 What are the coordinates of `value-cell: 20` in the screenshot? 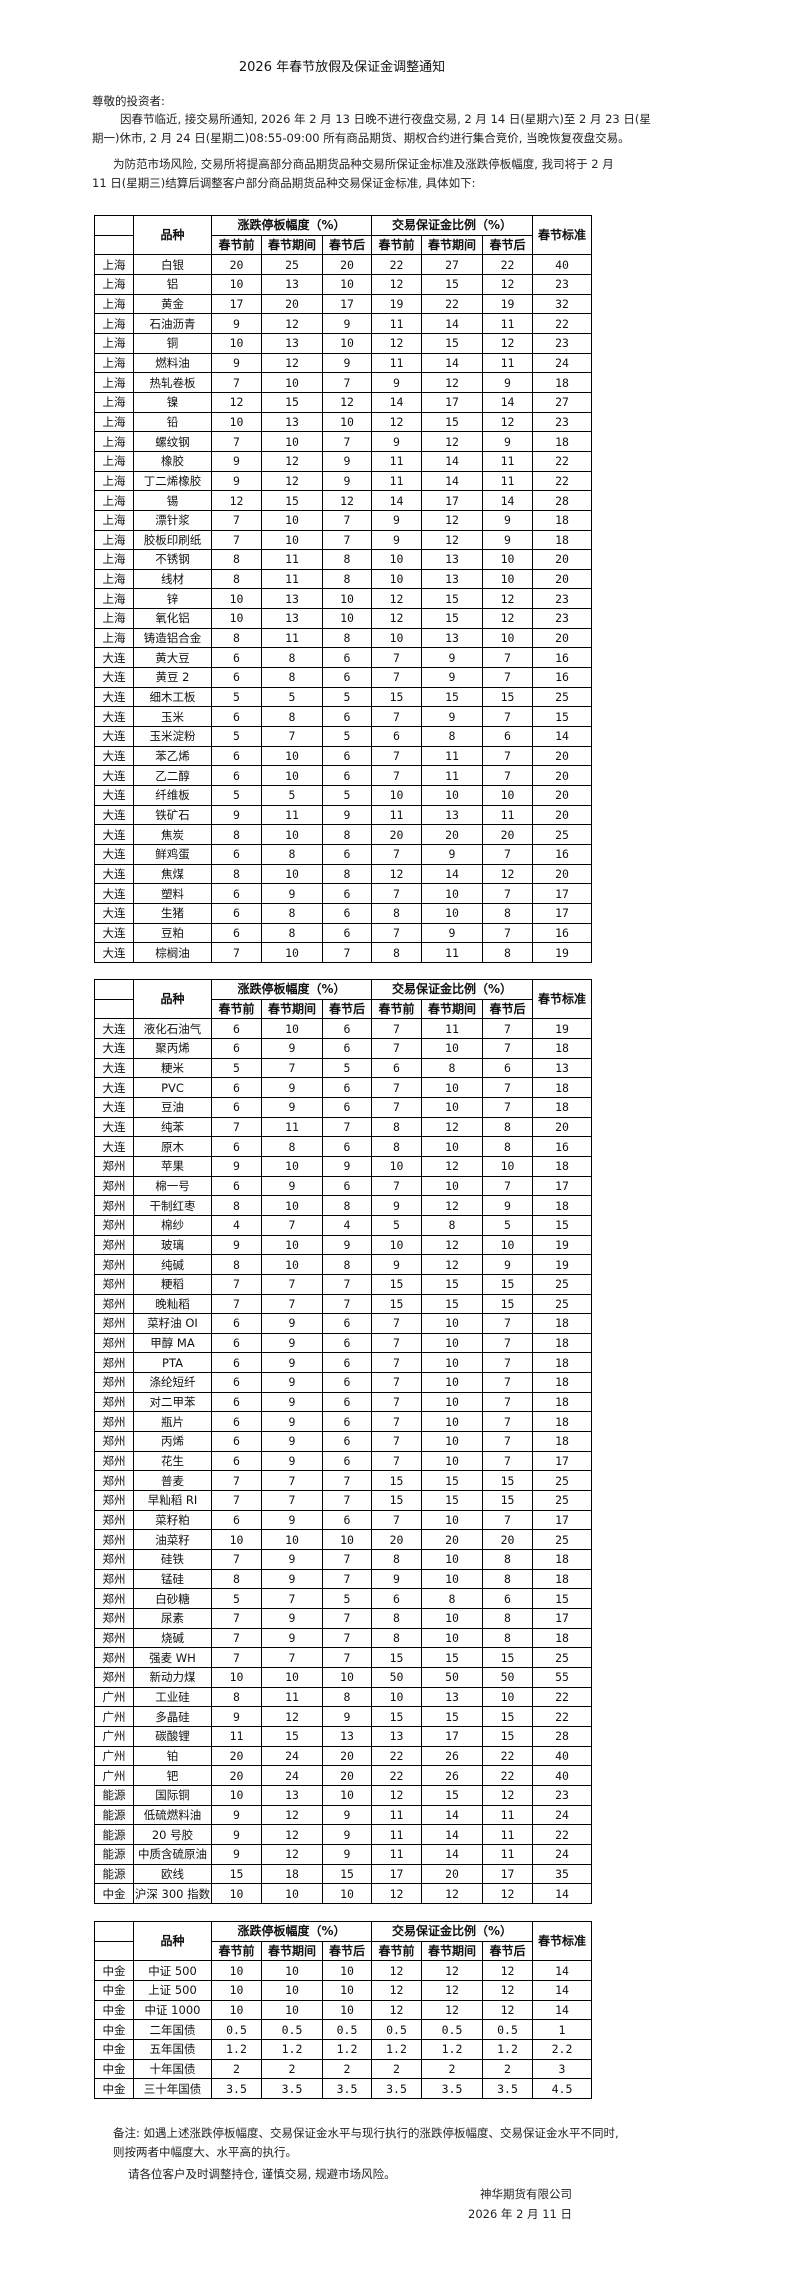 It's located at (396, 1540).